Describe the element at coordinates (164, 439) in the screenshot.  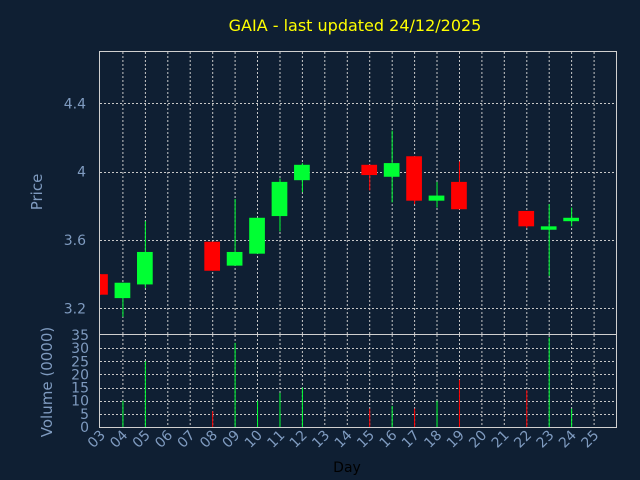
I see `day-tick-label: 06` at that location.